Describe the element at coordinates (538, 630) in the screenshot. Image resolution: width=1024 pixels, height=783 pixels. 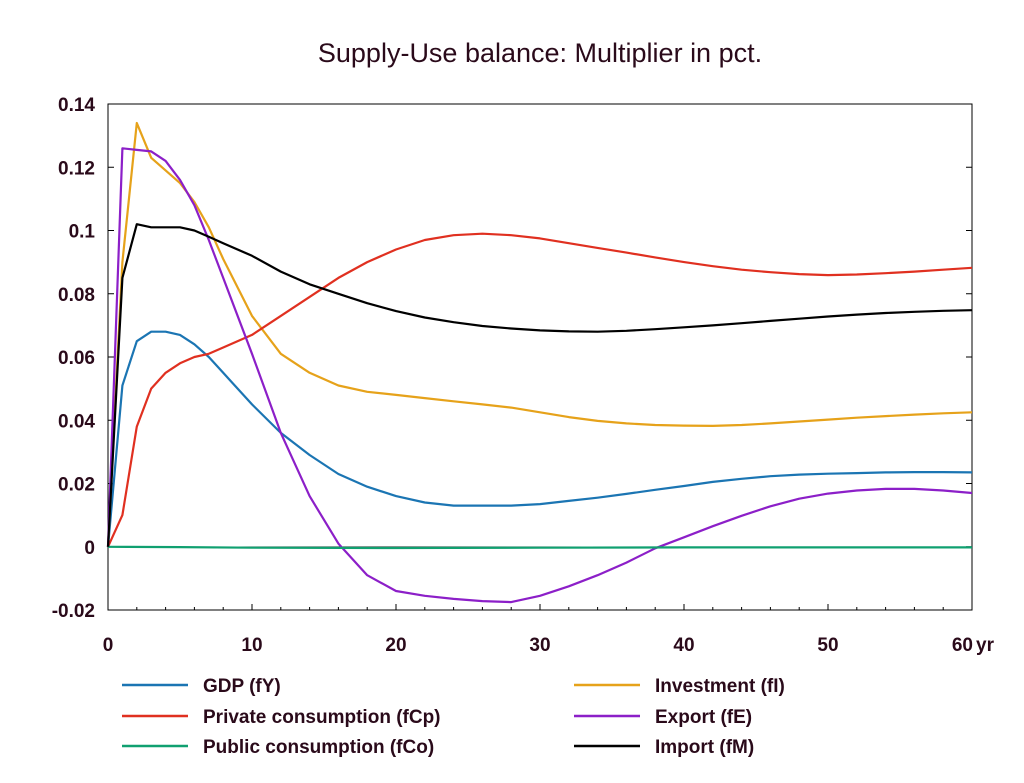
I see `x-axis: 0 10 20 30 40 50 60` at that location.